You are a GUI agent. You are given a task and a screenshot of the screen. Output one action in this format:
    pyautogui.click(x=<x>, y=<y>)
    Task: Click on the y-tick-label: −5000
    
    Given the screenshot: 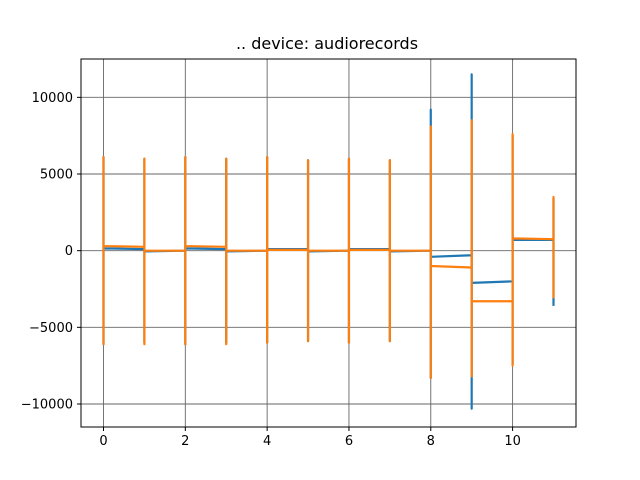 What is the action you would take?
    pyautogui.click(x=51, y=328)
    